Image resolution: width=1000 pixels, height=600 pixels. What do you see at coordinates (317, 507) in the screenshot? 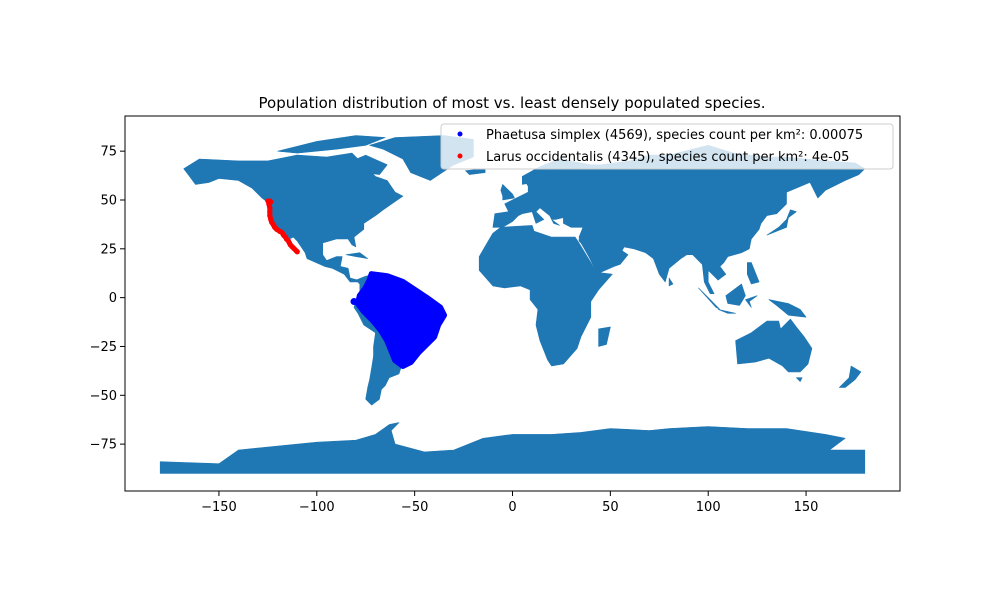
I see `x-tick-label: −100` at bounding box center [317, 507].